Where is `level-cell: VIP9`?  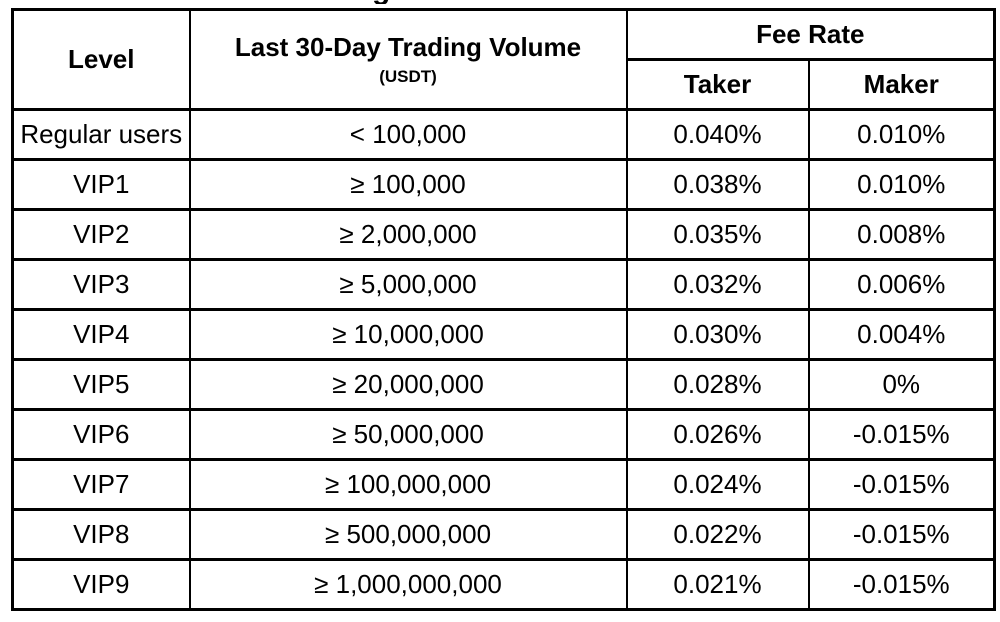
level-cell: VIP9 is located at coordinates (101, 584).